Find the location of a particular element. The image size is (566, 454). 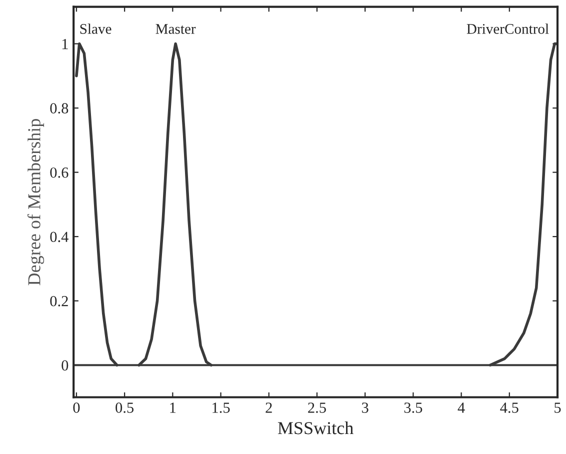

x-tick-label: 5 is located at coordinates (557, 407).